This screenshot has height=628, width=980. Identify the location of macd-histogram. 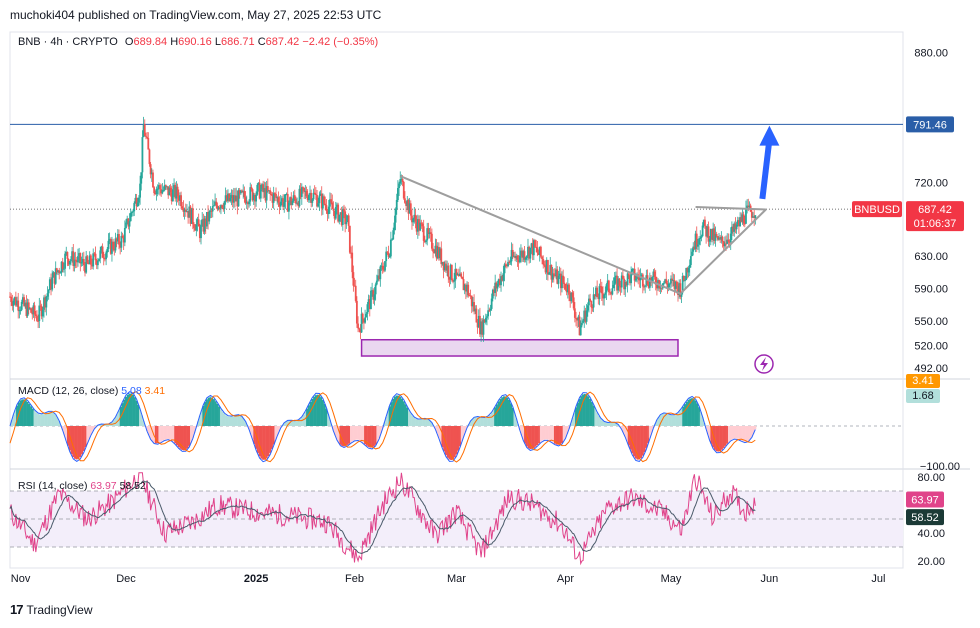
(383, 426).